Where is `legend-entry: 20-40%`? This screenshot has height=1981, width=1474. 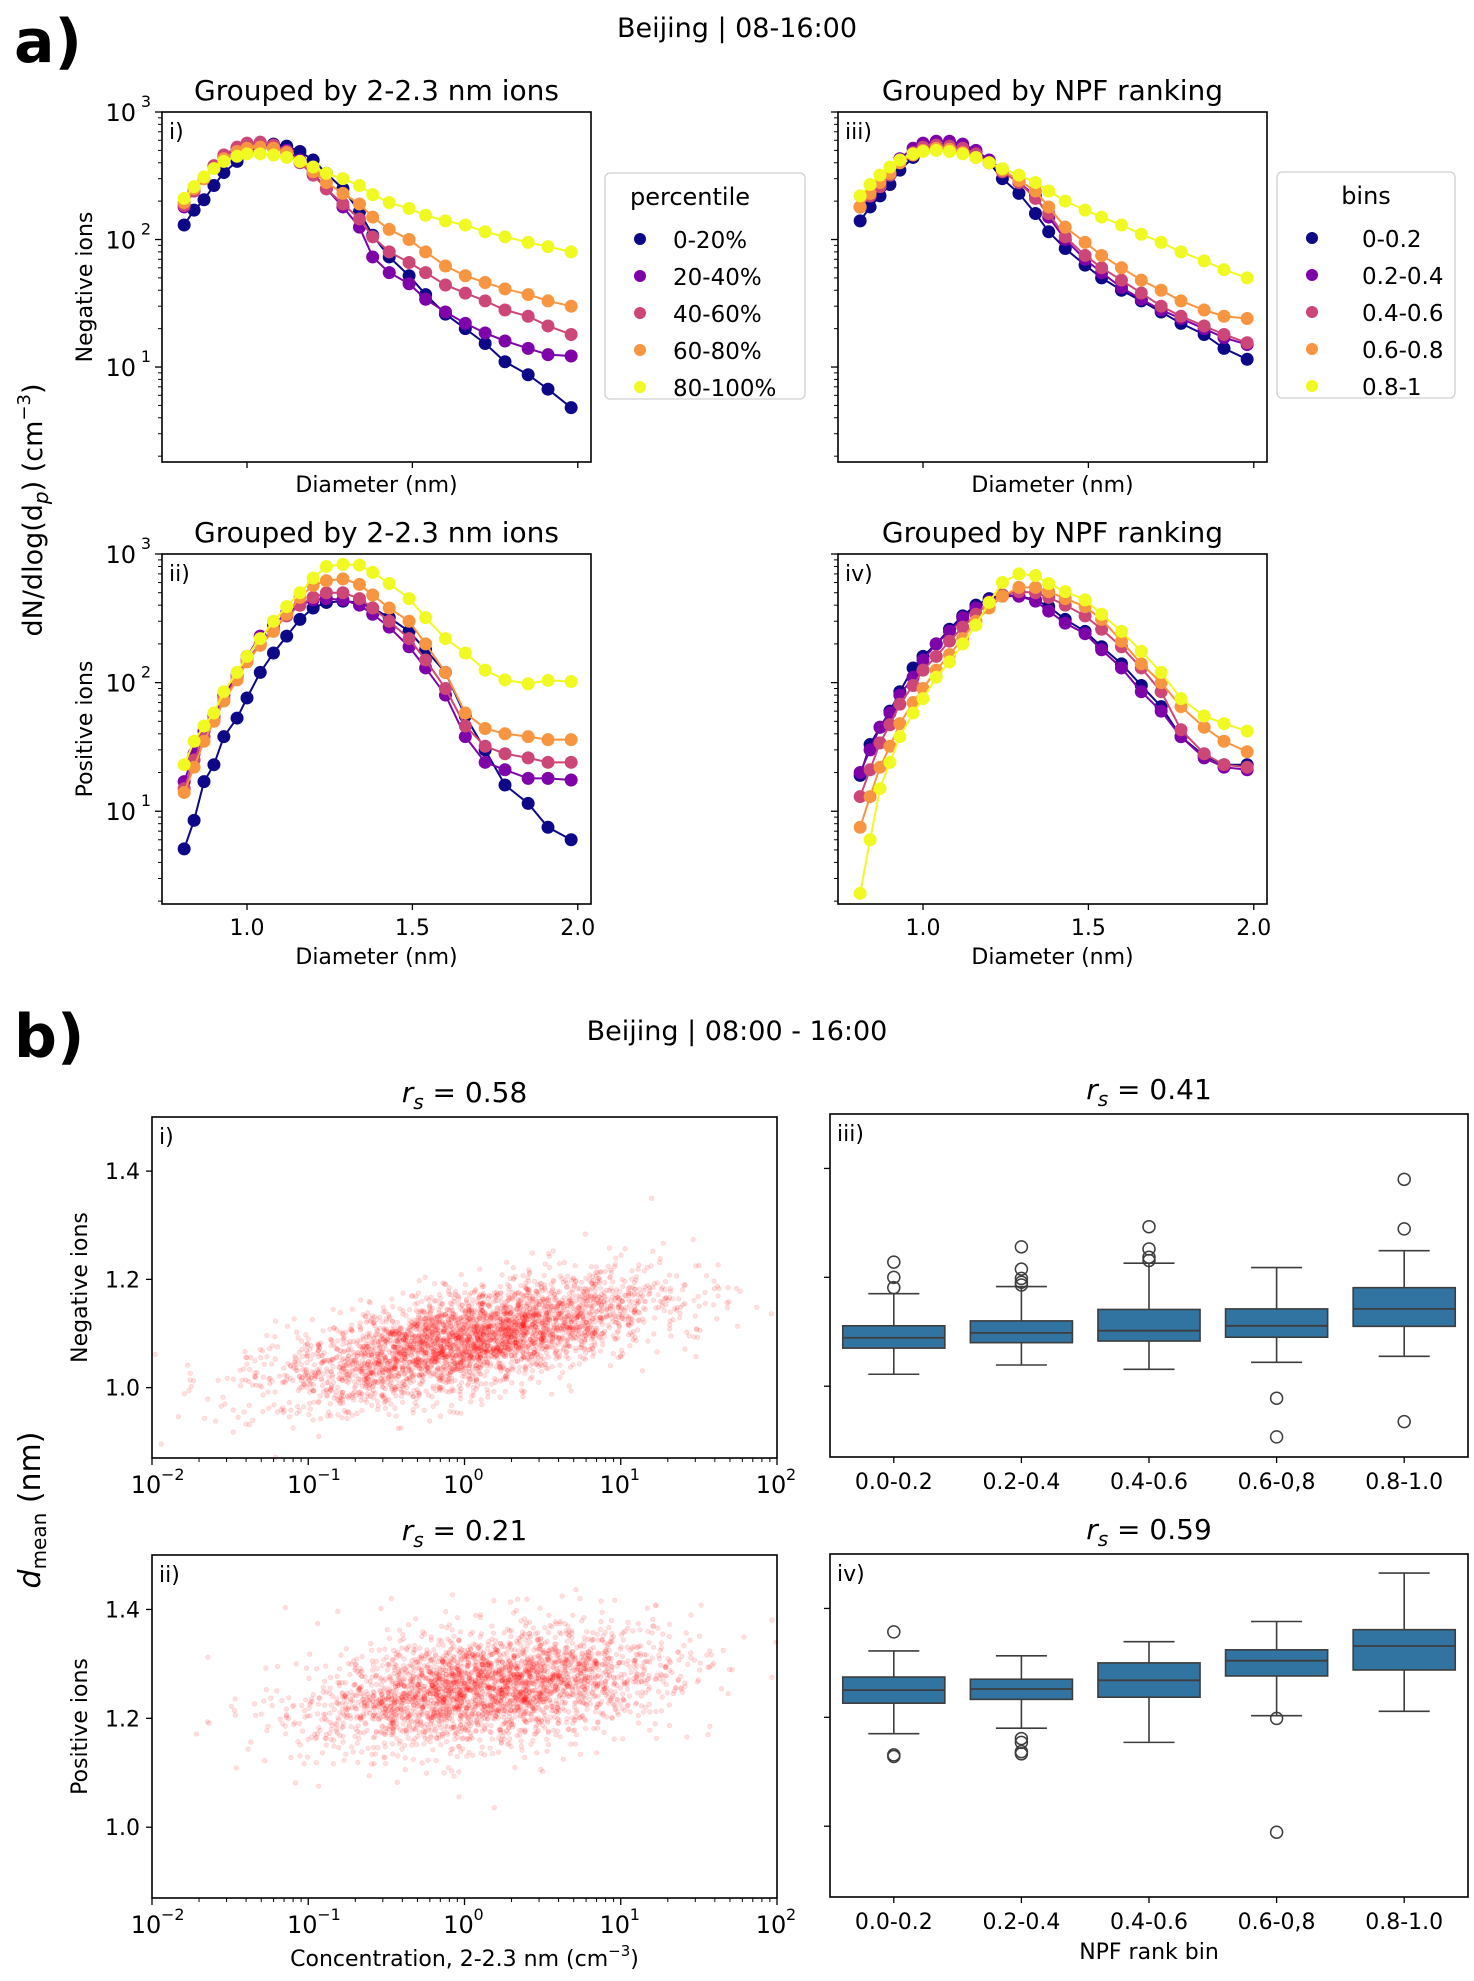 legend-entry: 20-40% is located at coordinates (717, 278).